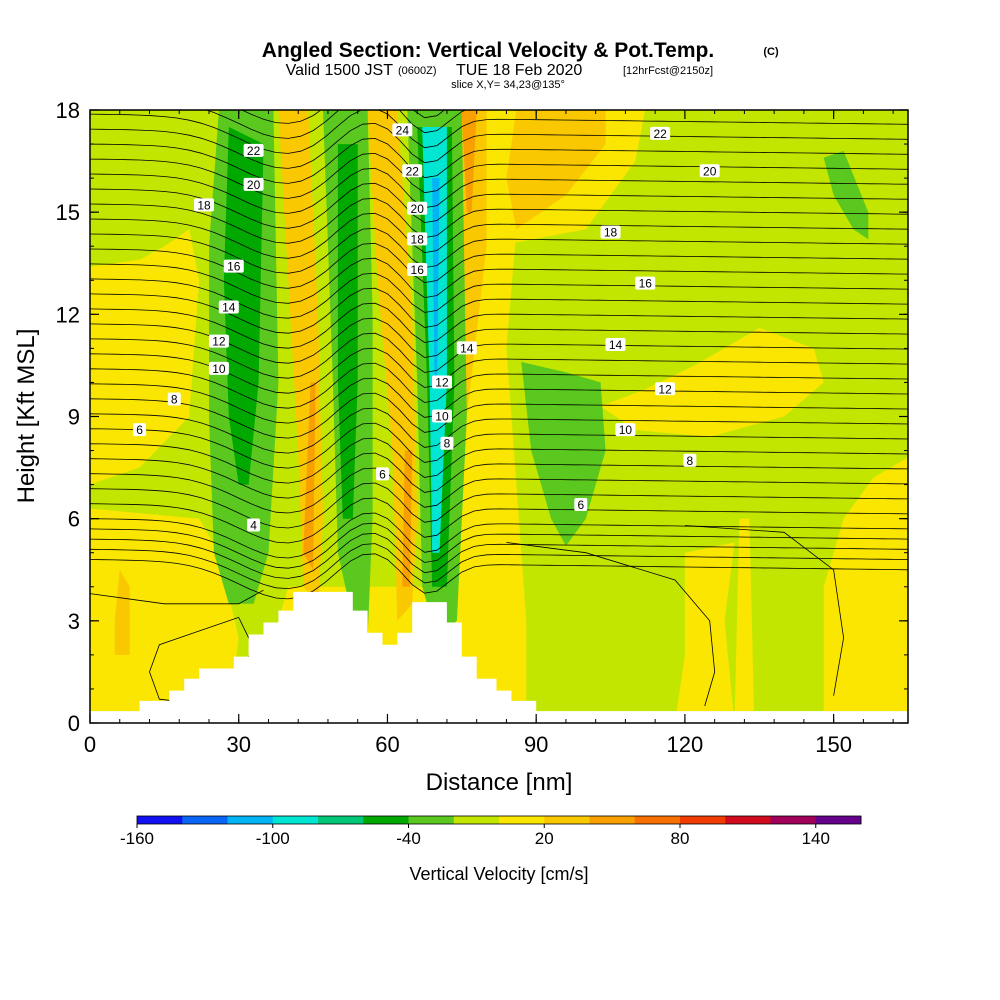 This screenshot has width=1000, height=1000. What do you see at coordinates (712, 382) in the screenshot?
I see `updraft-zone-east-upper` at bounding box center [712, 382].